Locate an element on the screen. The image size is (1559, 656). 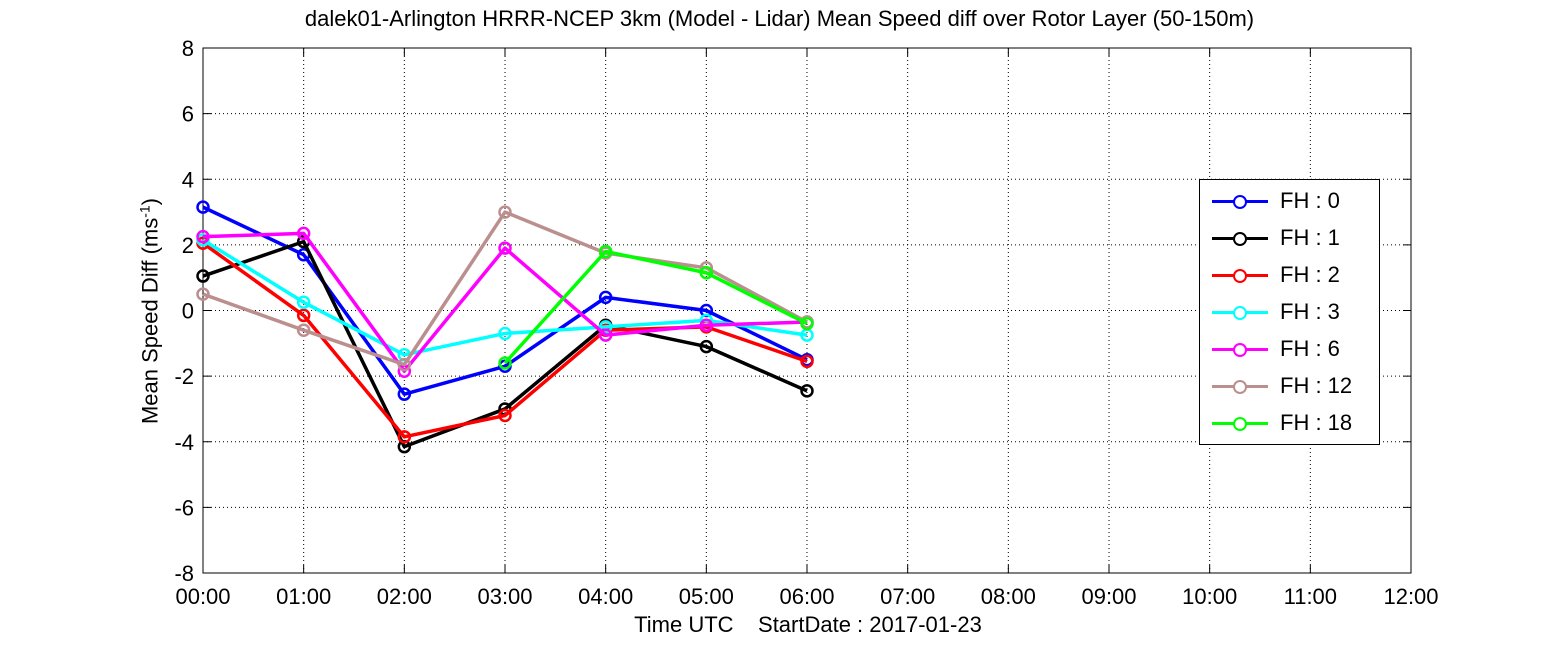
legend-label: FH : 12 is located at coordinates (1316, 385).